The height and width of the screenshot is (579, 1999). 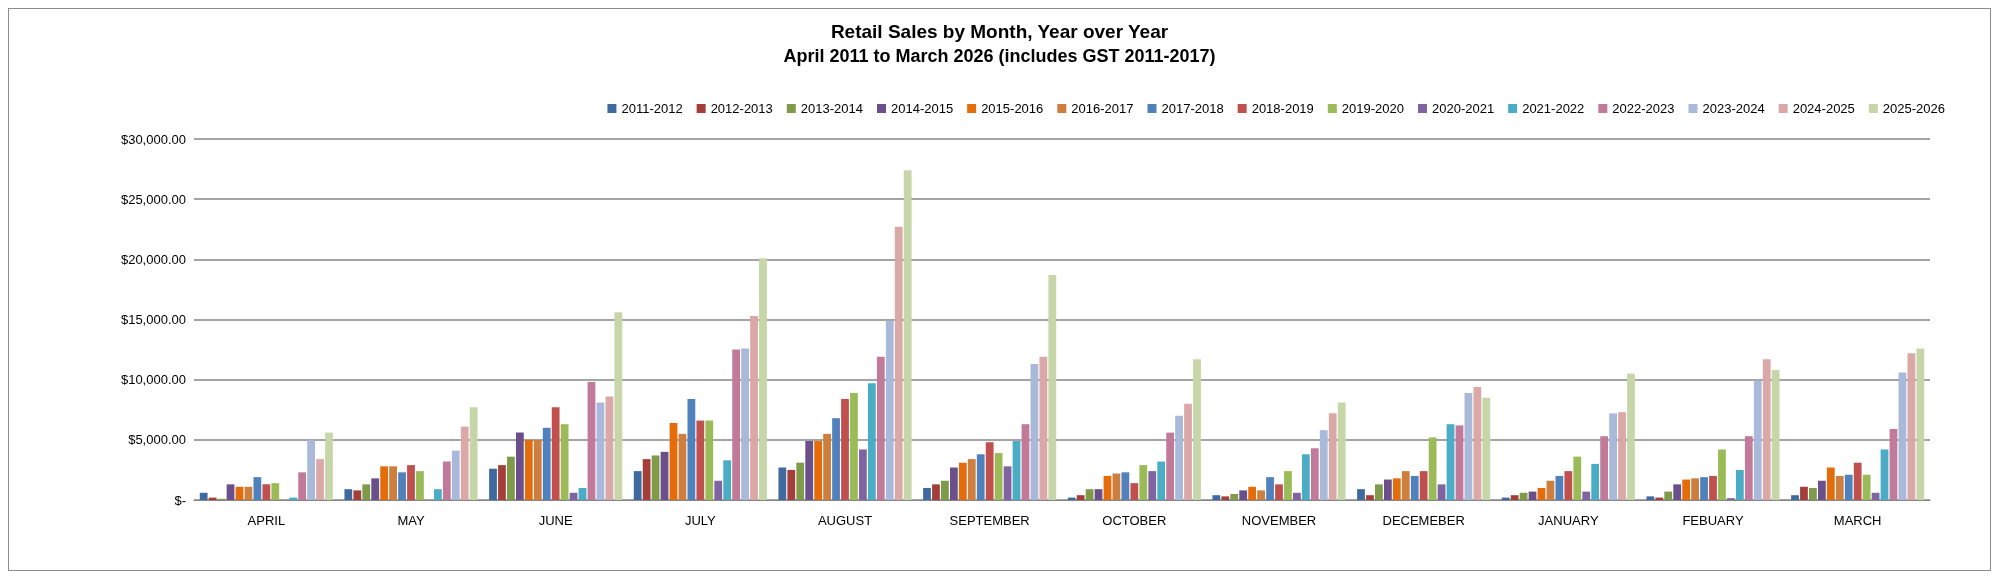 I want to click on legend-label: 2019-2020, so click(x=1372, y=108).